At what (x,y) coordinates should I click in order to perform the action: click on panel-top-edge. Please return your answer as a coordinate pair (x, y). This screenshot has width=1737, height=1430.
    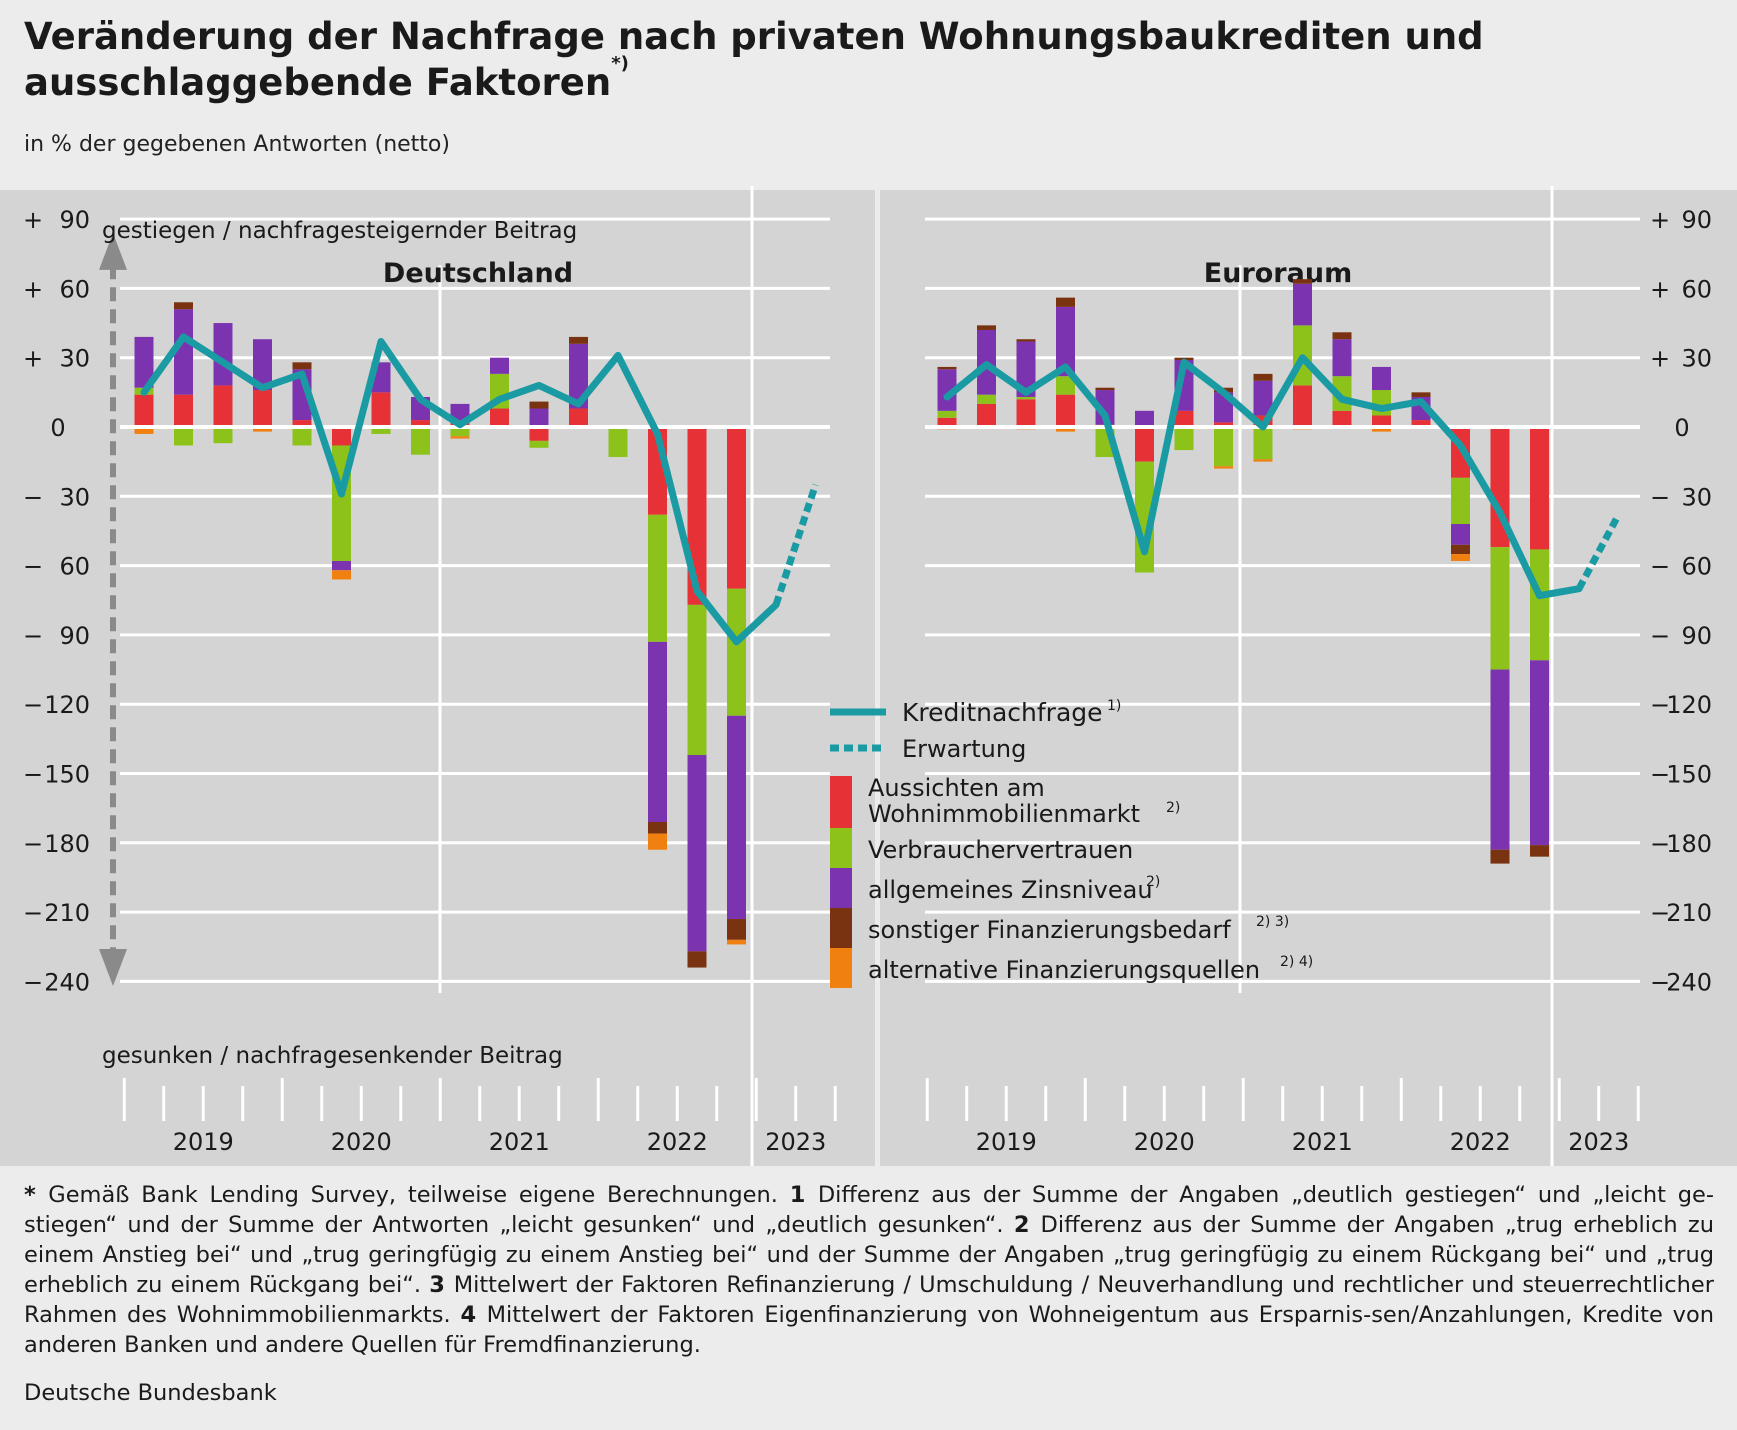
    Looking at the image, I should click on (868, 188).